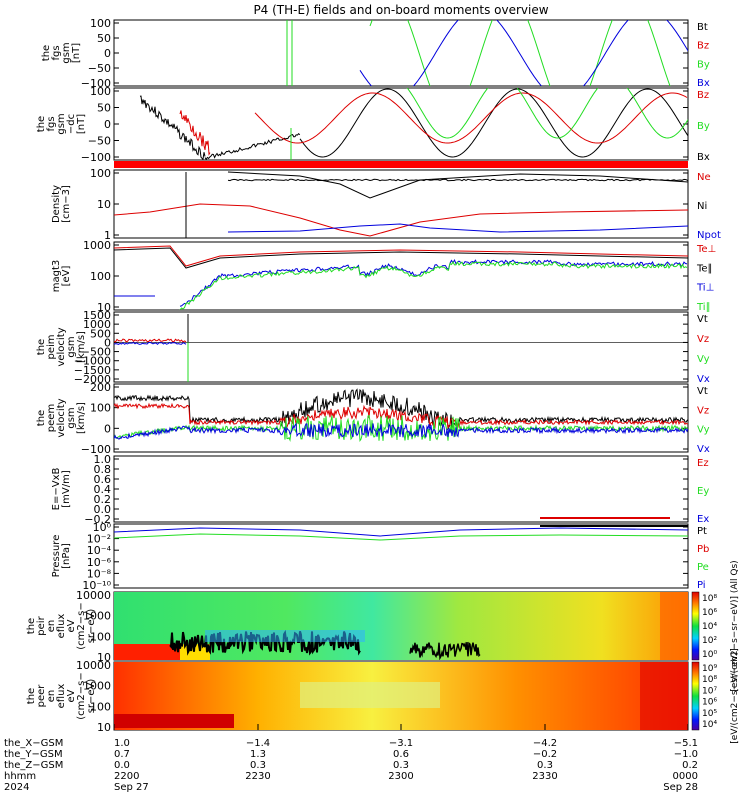 The height and width of the screenshot is (800, 750). What do you see at coordinates (56, 556) in the screenshot?
I see `y-axis-label-line: Pressure` at bounding box center [56, 556].